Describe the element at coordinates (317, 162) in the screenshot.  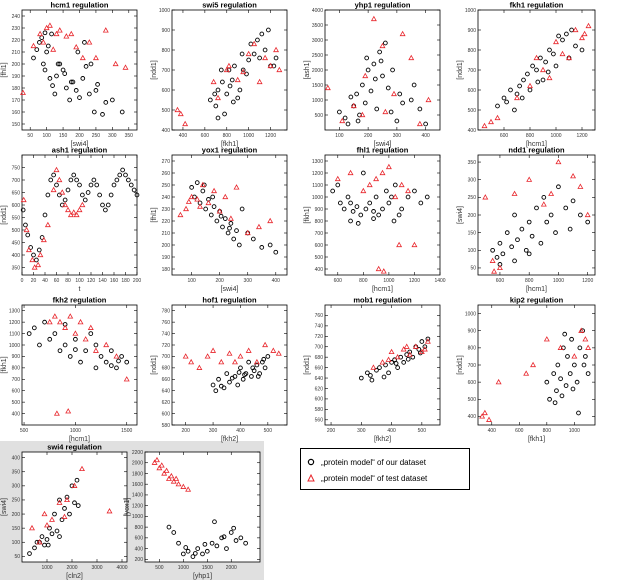
I see `y-tick-label: 1300` at that location.